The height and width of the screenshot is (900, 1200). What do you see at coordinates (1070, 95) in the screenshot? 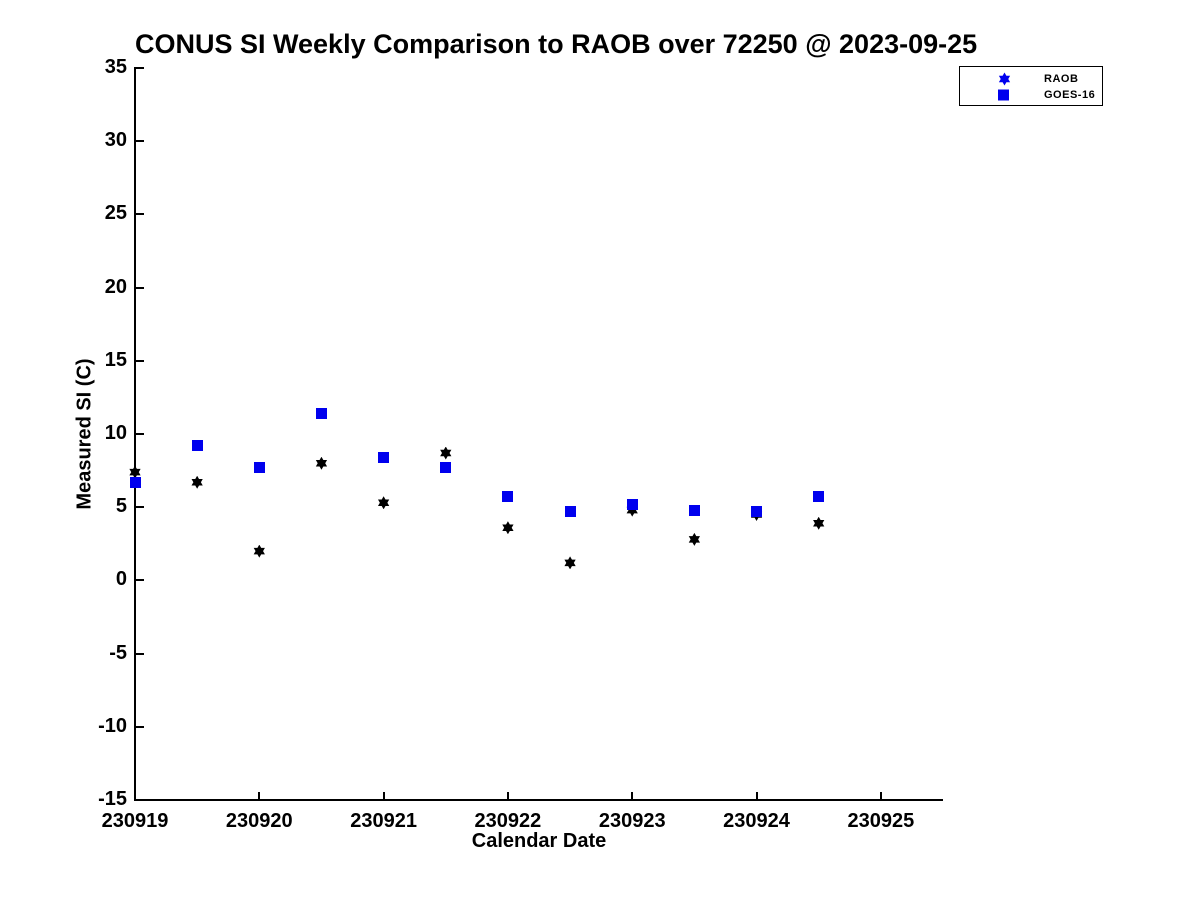
I see `legend-label-goes16: GOES-16` at bounding box center [1070, 95].